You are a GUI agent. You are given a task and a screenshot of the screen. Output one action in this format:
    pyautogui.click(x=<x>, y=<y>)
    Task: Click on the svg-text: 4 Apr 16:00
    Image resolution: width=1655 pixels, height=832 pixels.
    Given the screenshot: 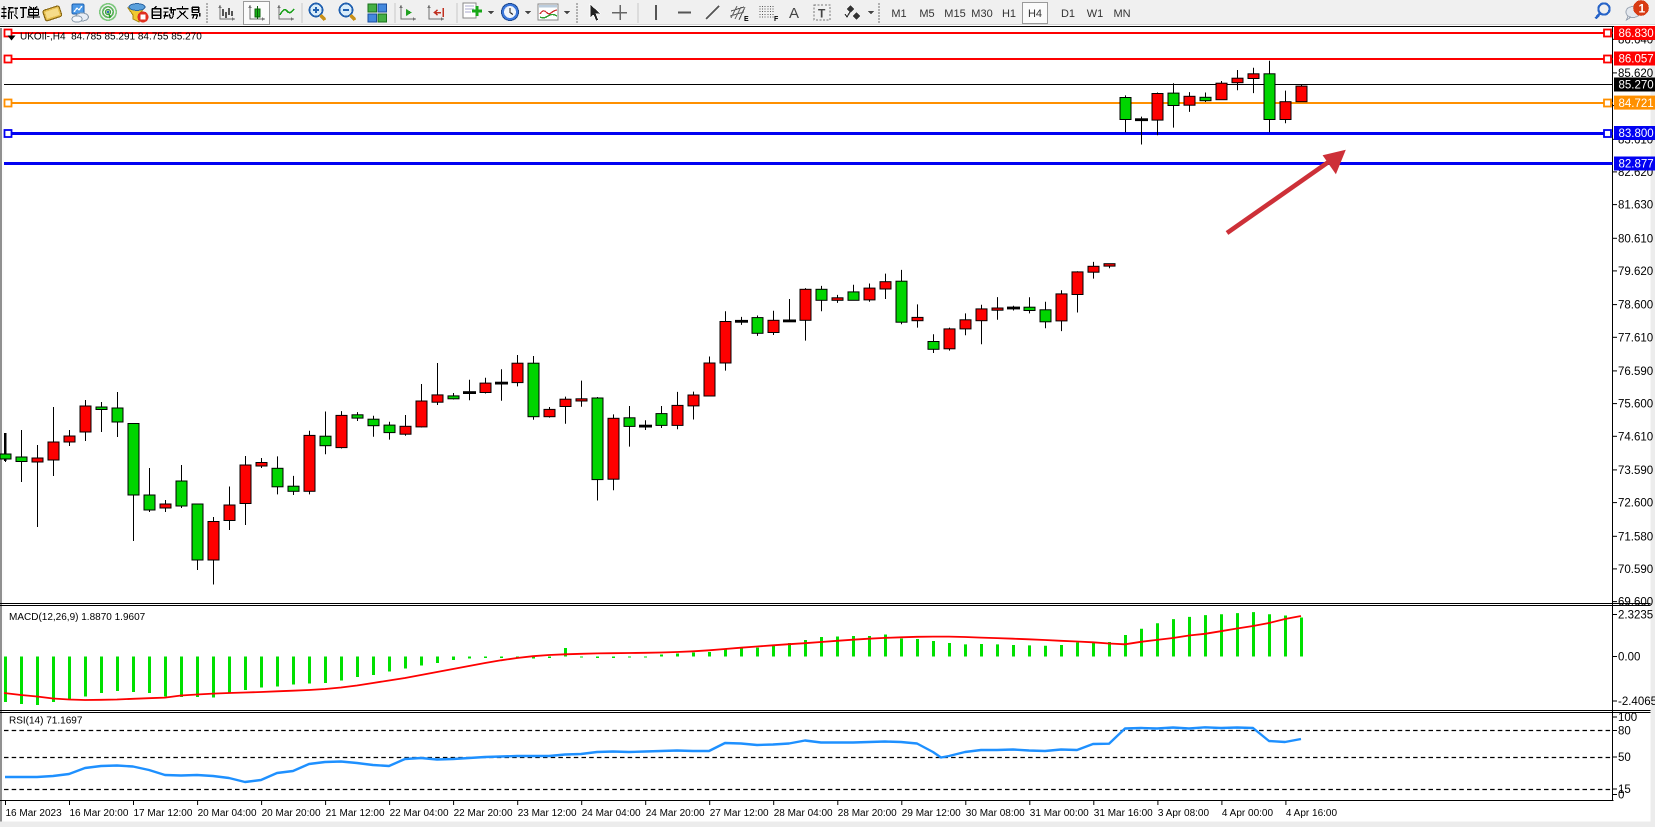 What is the action you would take?
    pyautogui.click(x=1312, y=813)
    